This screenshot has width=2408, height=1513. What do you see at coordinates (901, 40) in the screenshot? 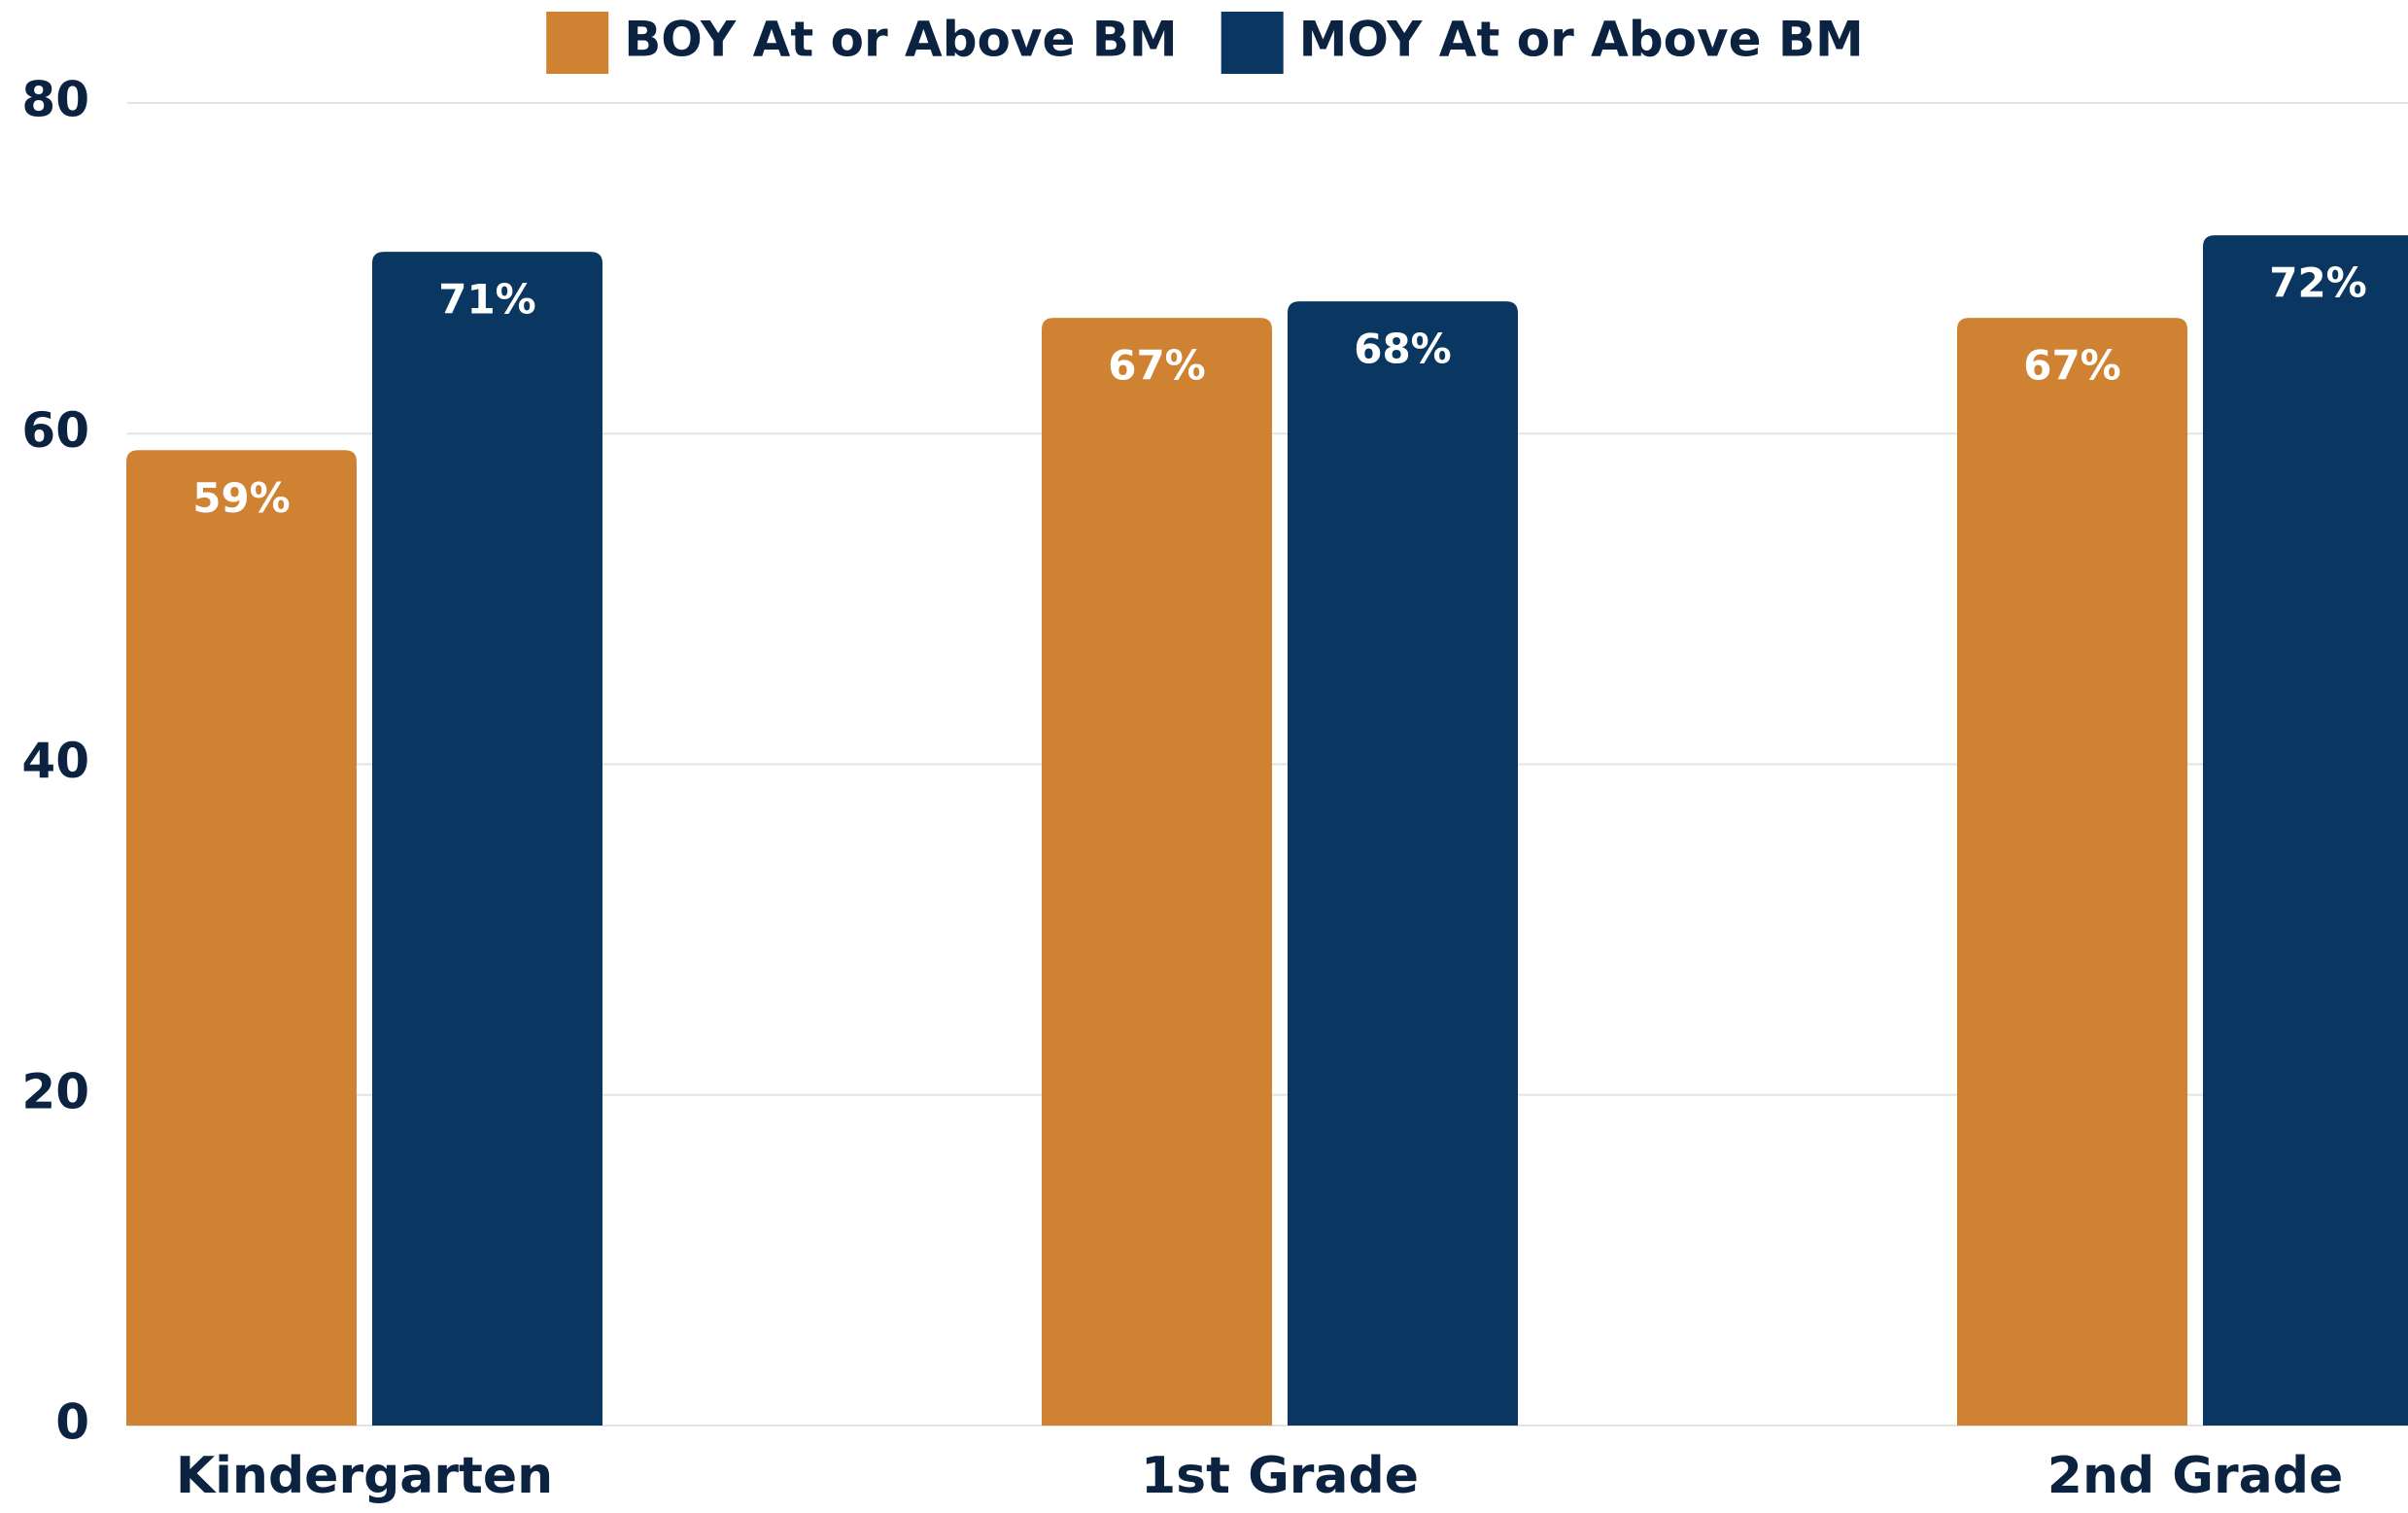
I see `legend-label: BOY At or Above BM` at bounding box center [901, 40].